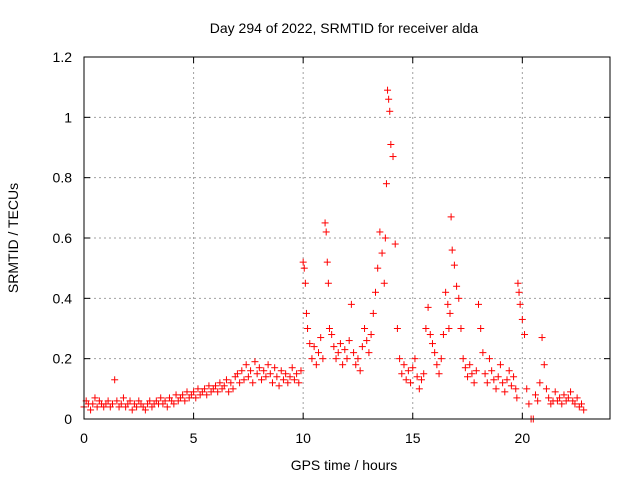 The width and height of the screenshot is (640, 480). What do you see at coordinates (84, 438) in the screenshot?
I see `x-tick-label: 0` at bounding box center [84, 438].